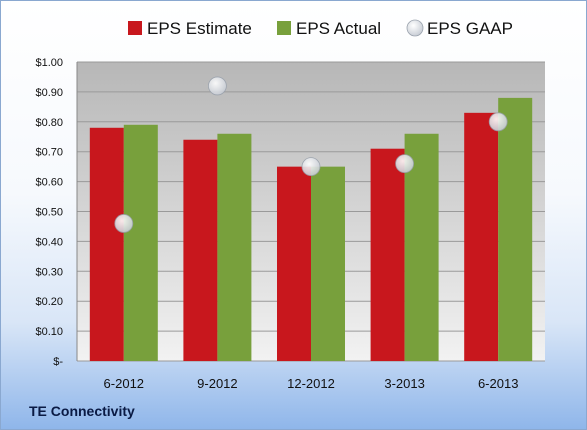  I want to click on x-tick-label: 9-2012, so click(217, 383).